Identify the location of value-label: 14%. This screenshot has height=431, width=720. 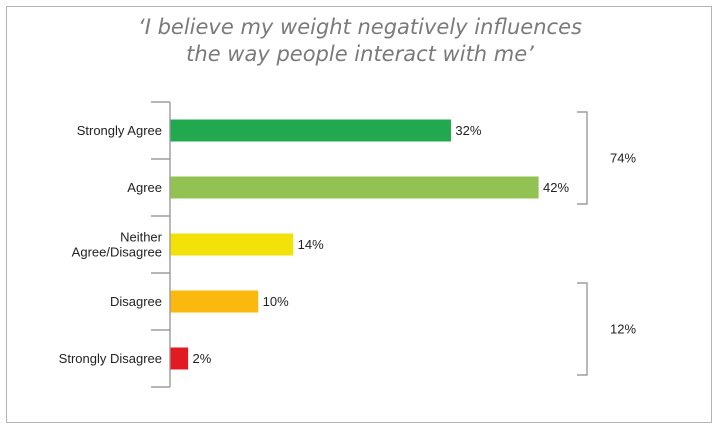
(311, 244).